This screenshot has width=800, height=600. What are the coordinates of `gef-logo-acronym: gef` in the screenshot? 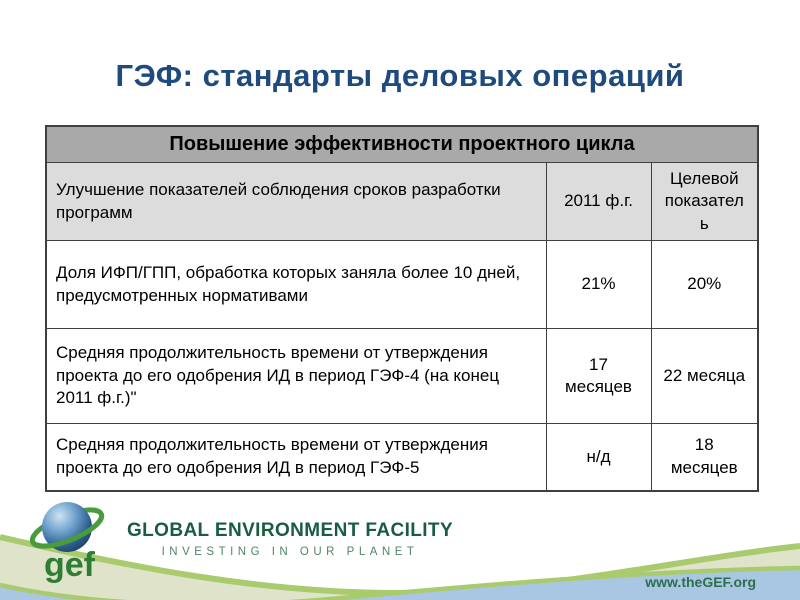 It's located at (69, 565).